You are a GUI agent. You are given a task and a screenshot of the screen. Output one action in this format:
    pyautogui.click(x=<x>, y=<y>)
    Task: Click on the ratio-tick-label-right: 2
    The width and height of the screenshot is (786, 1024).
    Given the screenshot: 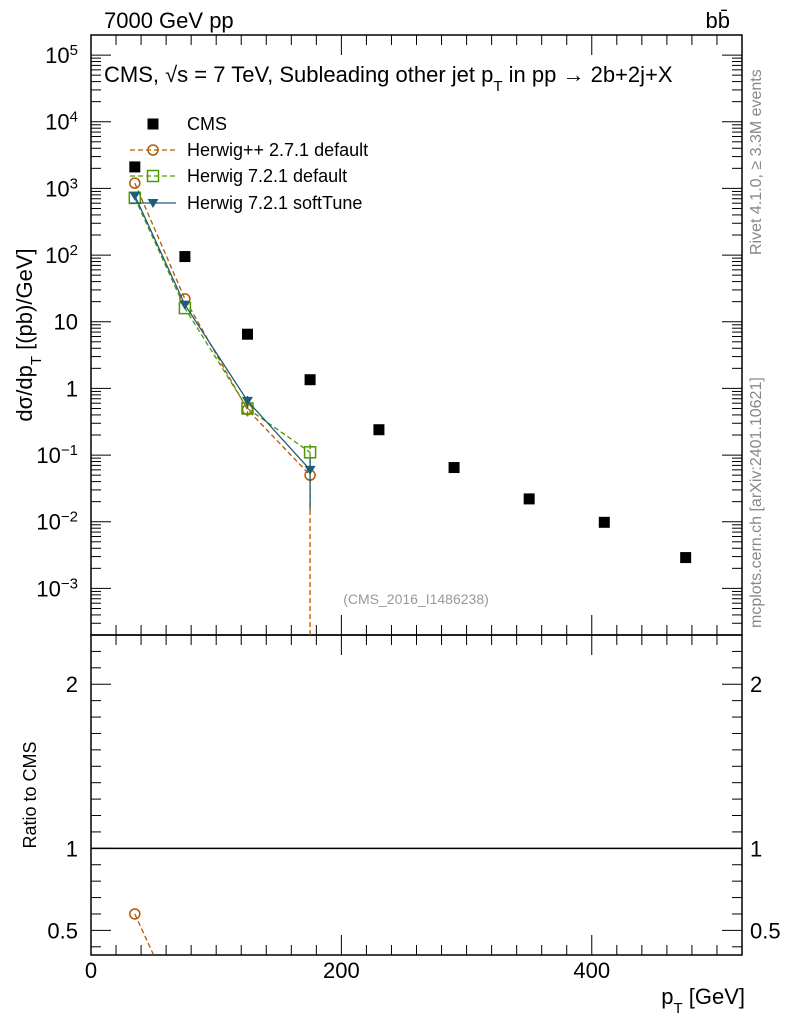 What is the action you would take?
    pyautogui.click(x=756, y=684)
    